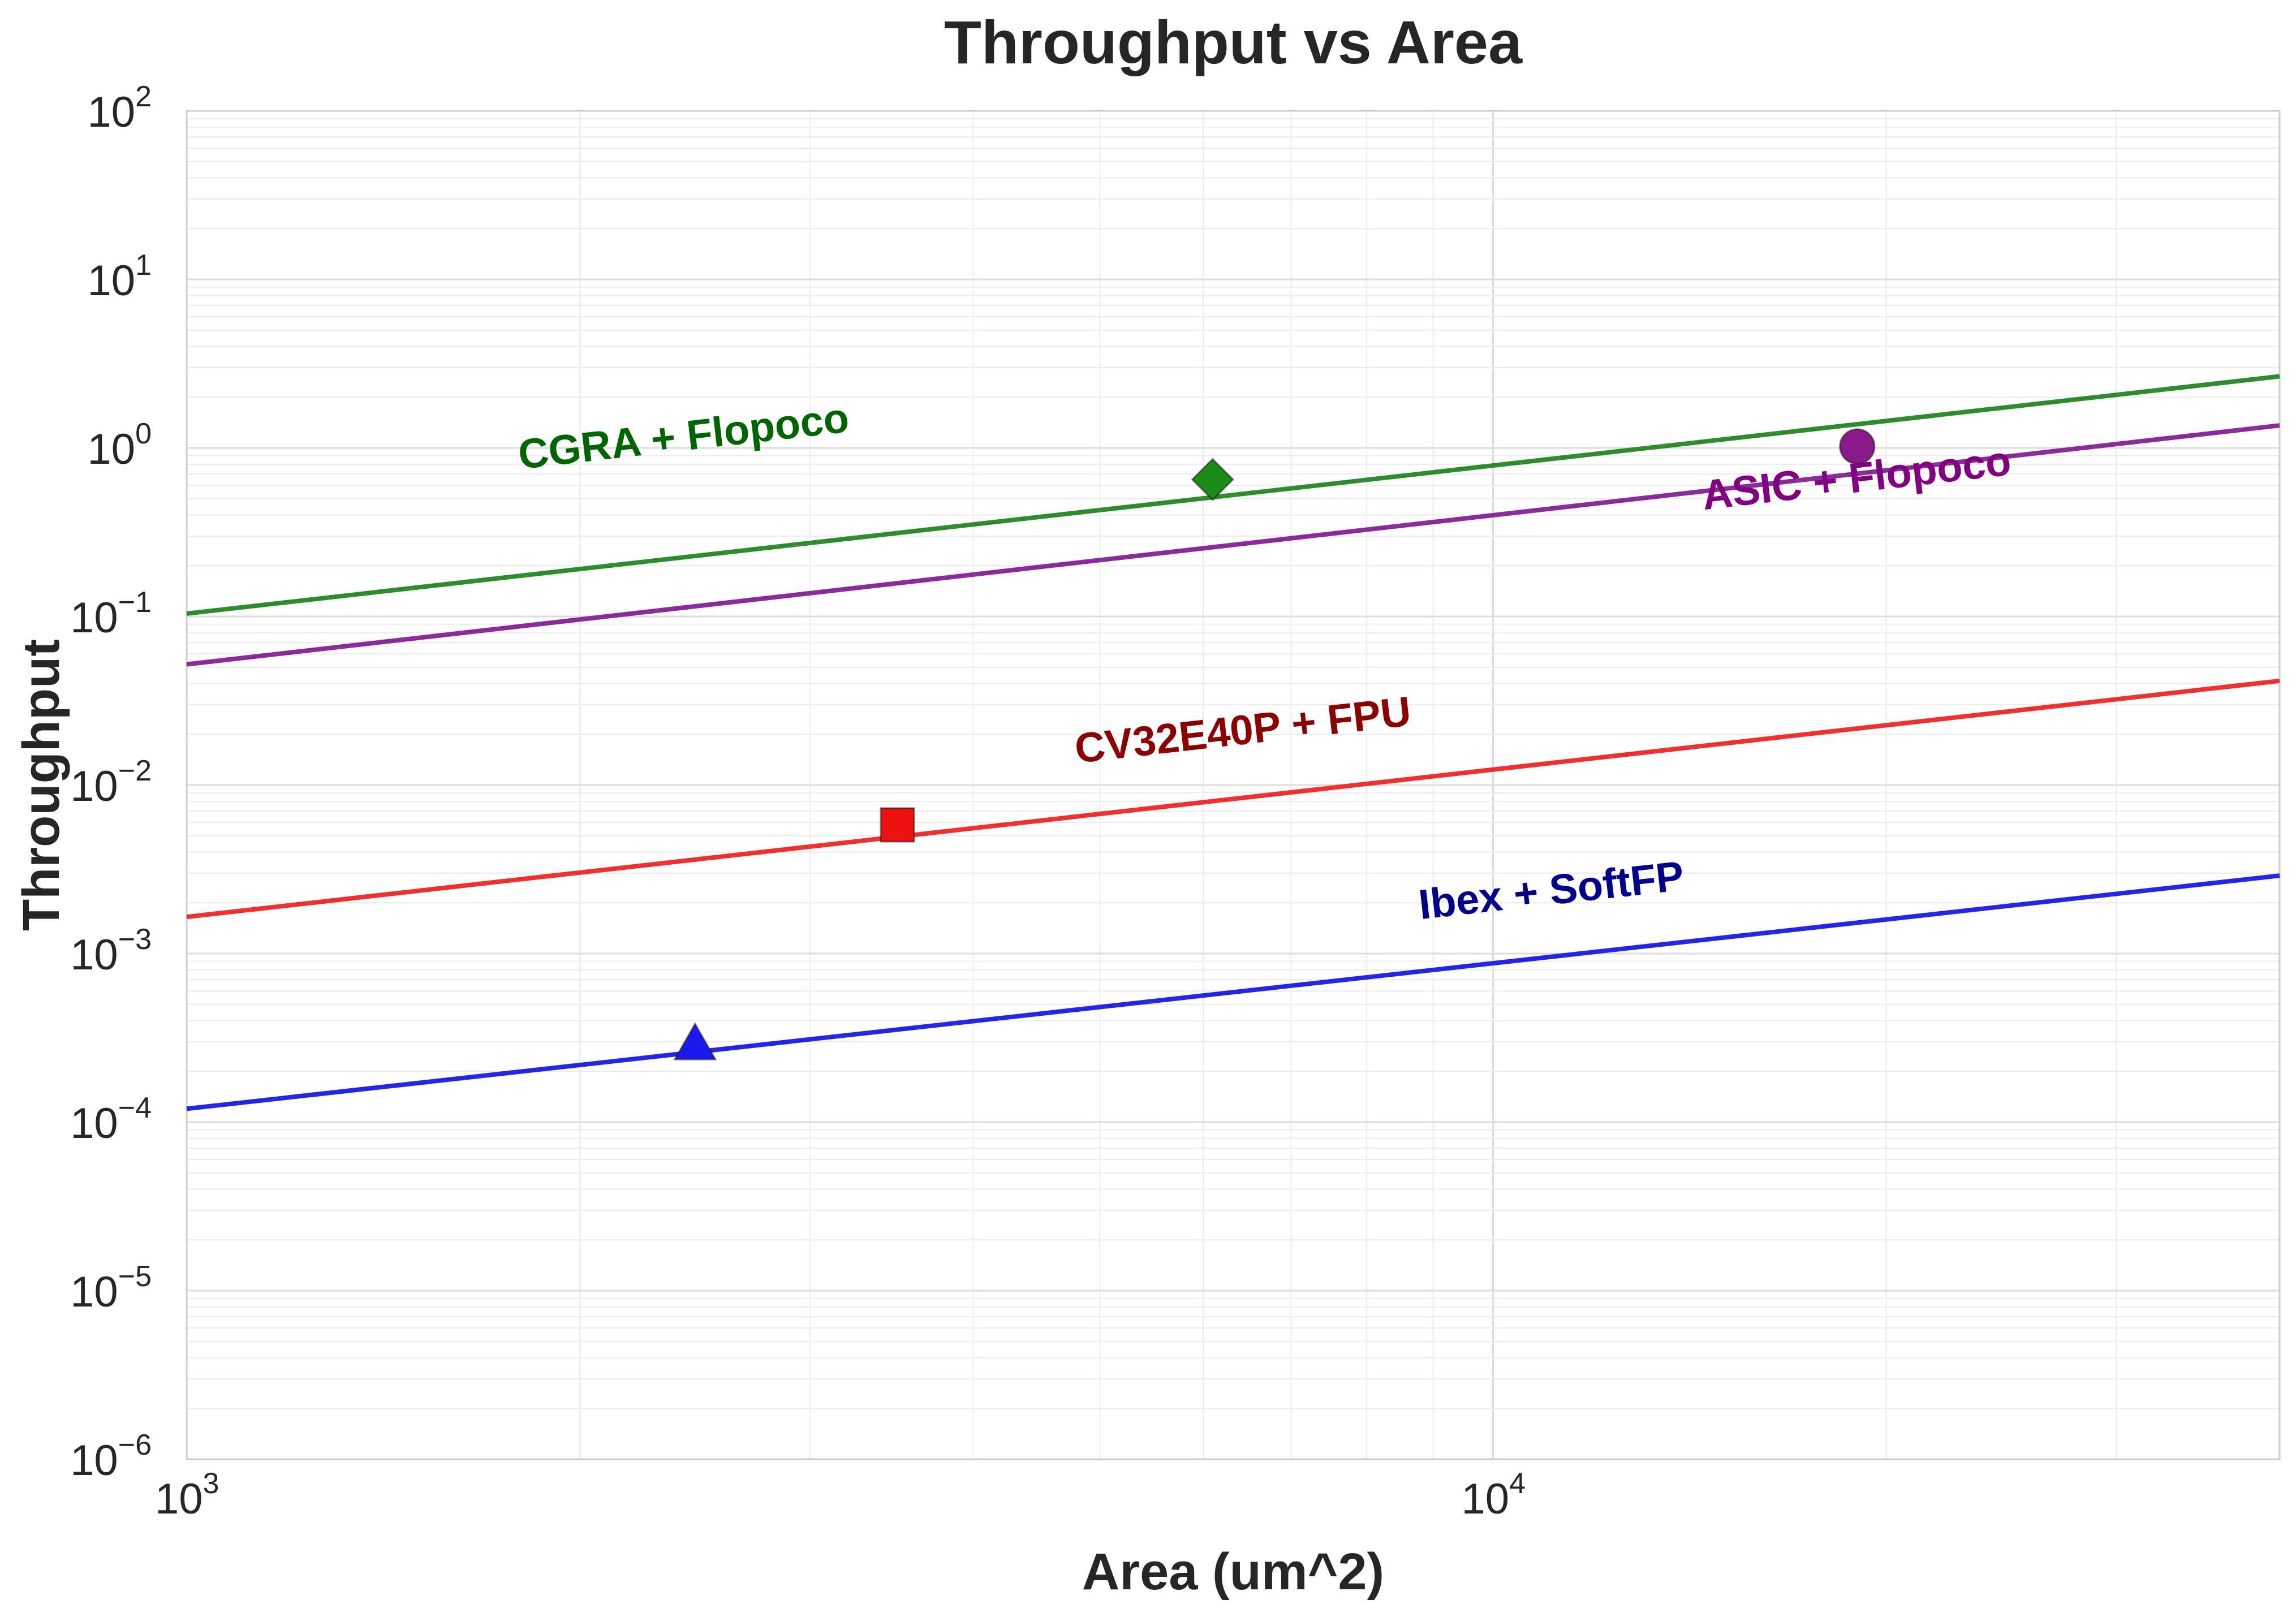 The height and width of the screenshot is (1617, 2296). I want to click on y-tick-label: 10², so click(120, 108).